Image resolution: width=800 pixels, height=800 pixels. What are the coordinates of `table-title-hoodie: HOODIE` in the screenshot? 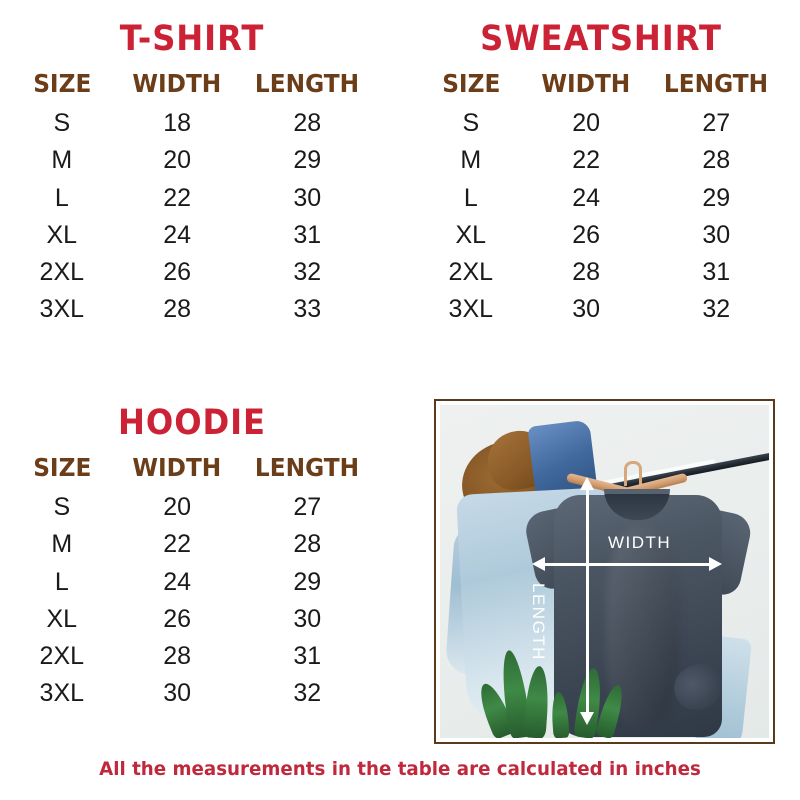 It's located at (192, 423).